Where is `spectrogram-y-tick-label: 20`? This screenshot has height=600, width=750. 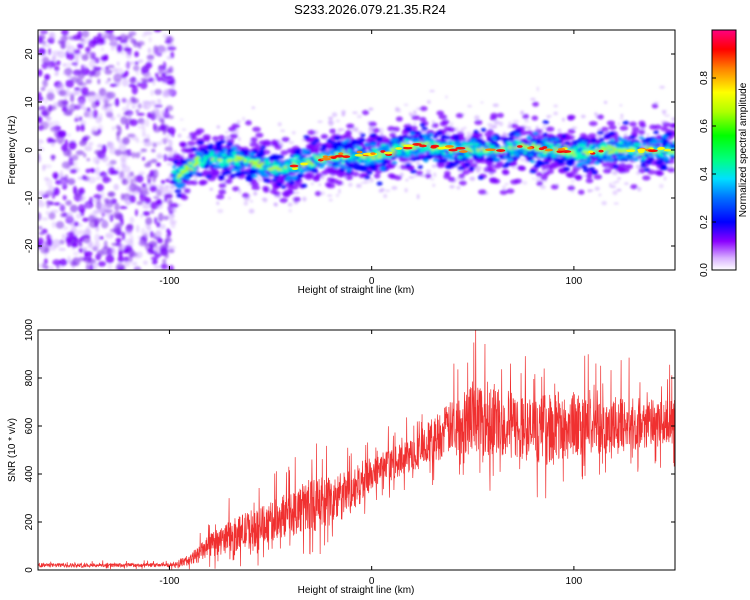 spectrogram-y-tick-label: 20 is located at coordinates (29, 54).